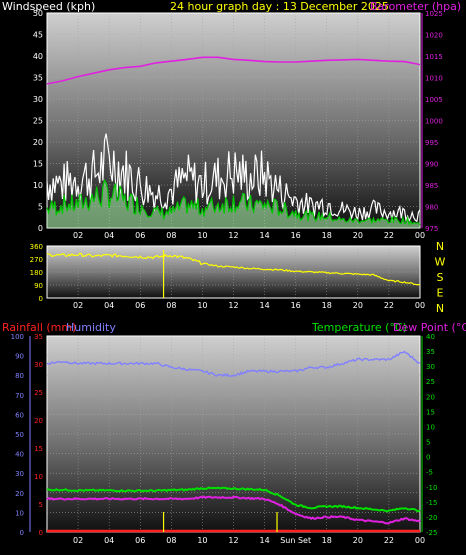 The height and width of the screenshot is (555, 466). Describe the element at coordinates (430, 412) in the screenshot. I see `temperature-y-tick: 15` at that location.